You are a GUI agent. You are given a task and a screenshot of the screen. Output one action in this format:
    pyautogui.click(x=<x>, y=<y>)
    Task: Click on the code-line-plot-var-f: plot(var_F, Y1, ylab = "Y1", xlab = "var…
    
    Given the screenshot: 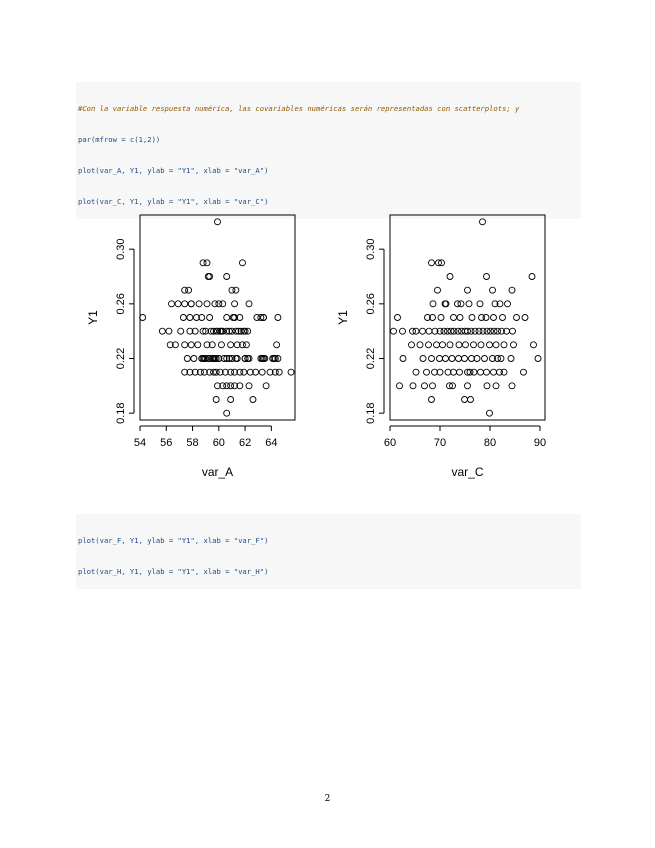 What is the action you would take?
    pyautogui.click(x=173, y=540)
    